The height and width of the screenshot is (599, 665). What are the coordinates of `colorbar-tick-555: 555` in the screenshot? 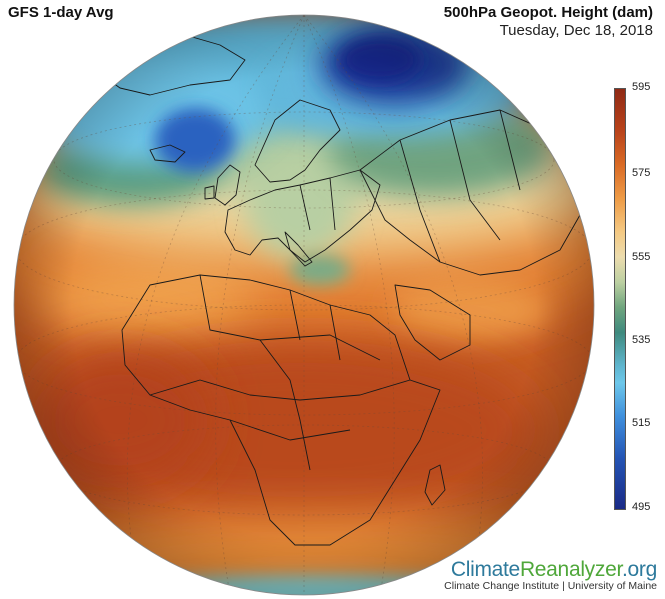 It's located at (641, 257).